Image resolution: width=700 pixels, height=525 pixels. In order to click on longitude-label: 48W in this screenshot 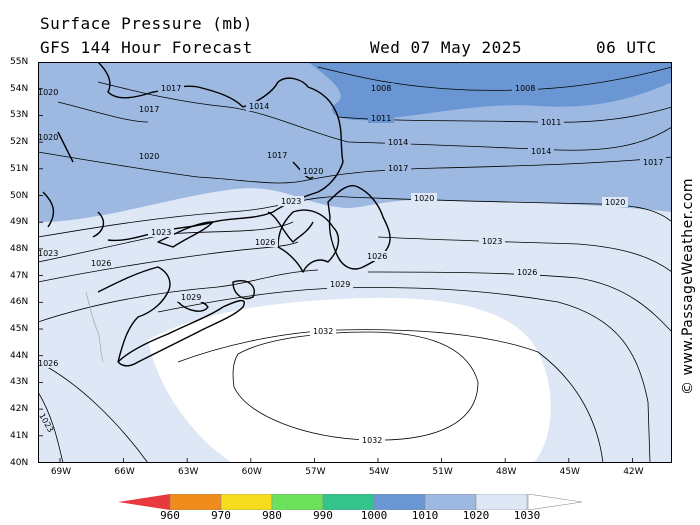, I will do `click(506, 472)`.